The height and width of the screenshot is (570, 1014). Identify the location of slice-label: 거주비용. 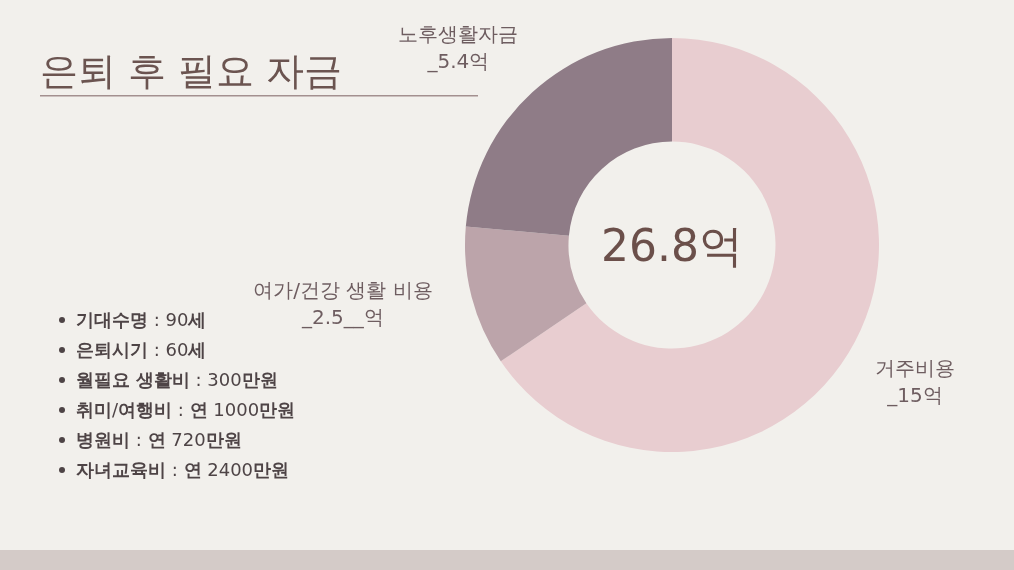
(915, 367).